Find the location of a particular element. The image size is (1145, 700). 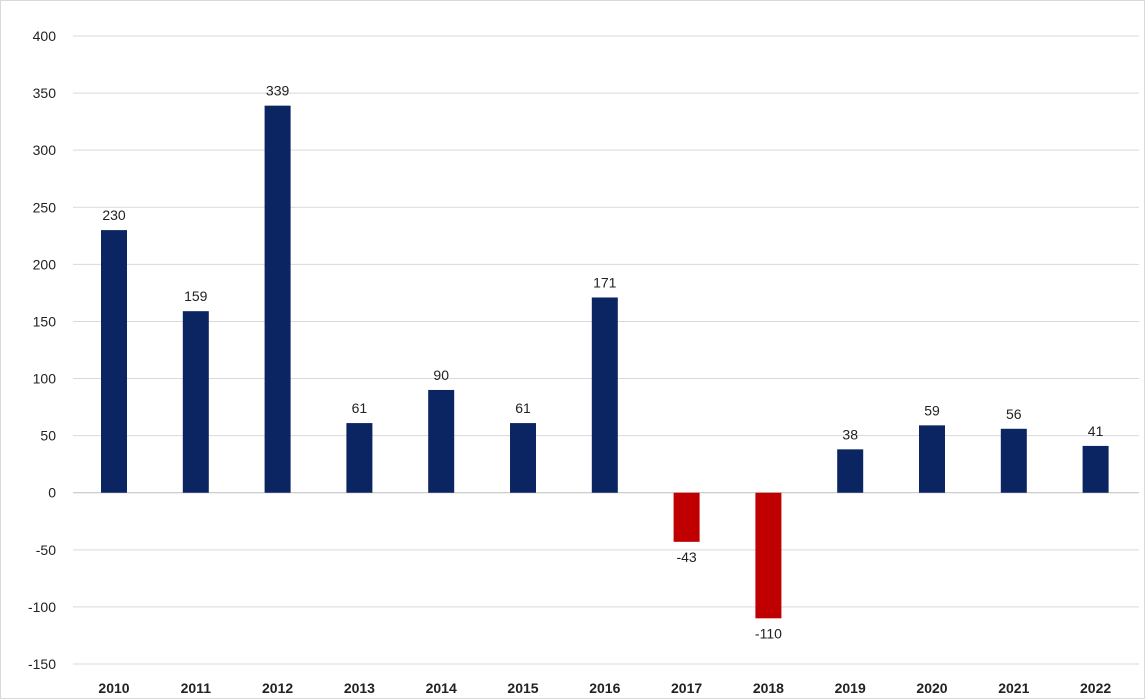

data-label-2019: 38 is located at coordinates (850, 434).